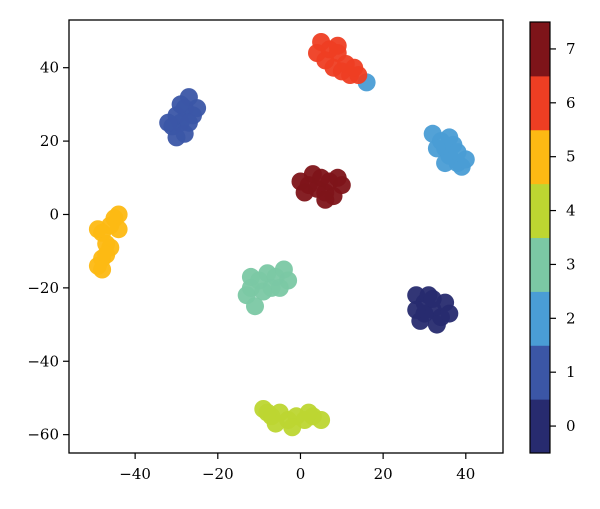  I want to click on x-axis: −40 −20 0 20 40, so click(297, 468).